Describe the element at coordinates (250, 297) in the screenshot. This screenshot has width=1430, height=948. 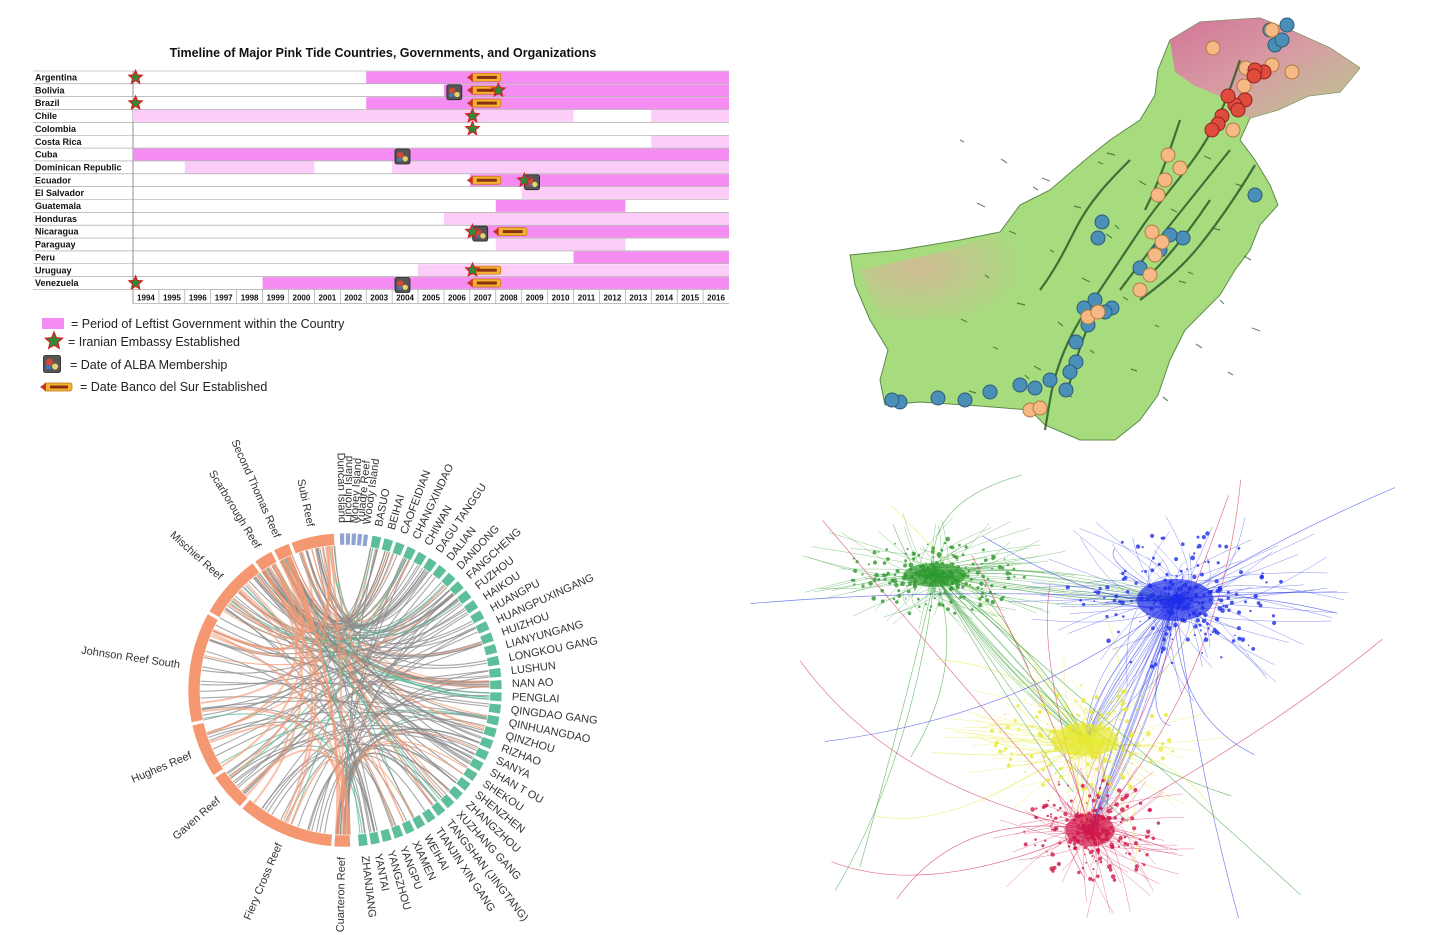
I see `year-label: 1998` at that location.